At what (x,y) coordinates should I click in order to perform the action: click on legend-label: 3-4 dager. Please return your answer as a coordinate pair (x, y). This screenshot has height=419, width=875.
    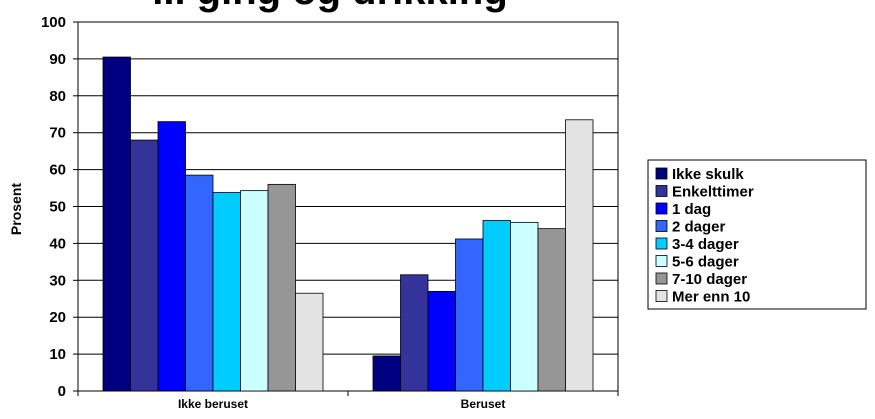
    Looking at the image, I should click on (705, 244).